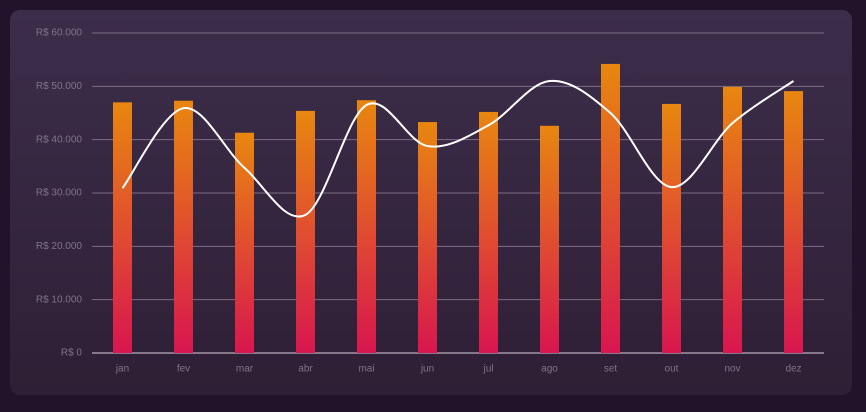  Describe the element at coordinates (366, 369) in the screenshot. I see `x-tick-label: mai` at that location.